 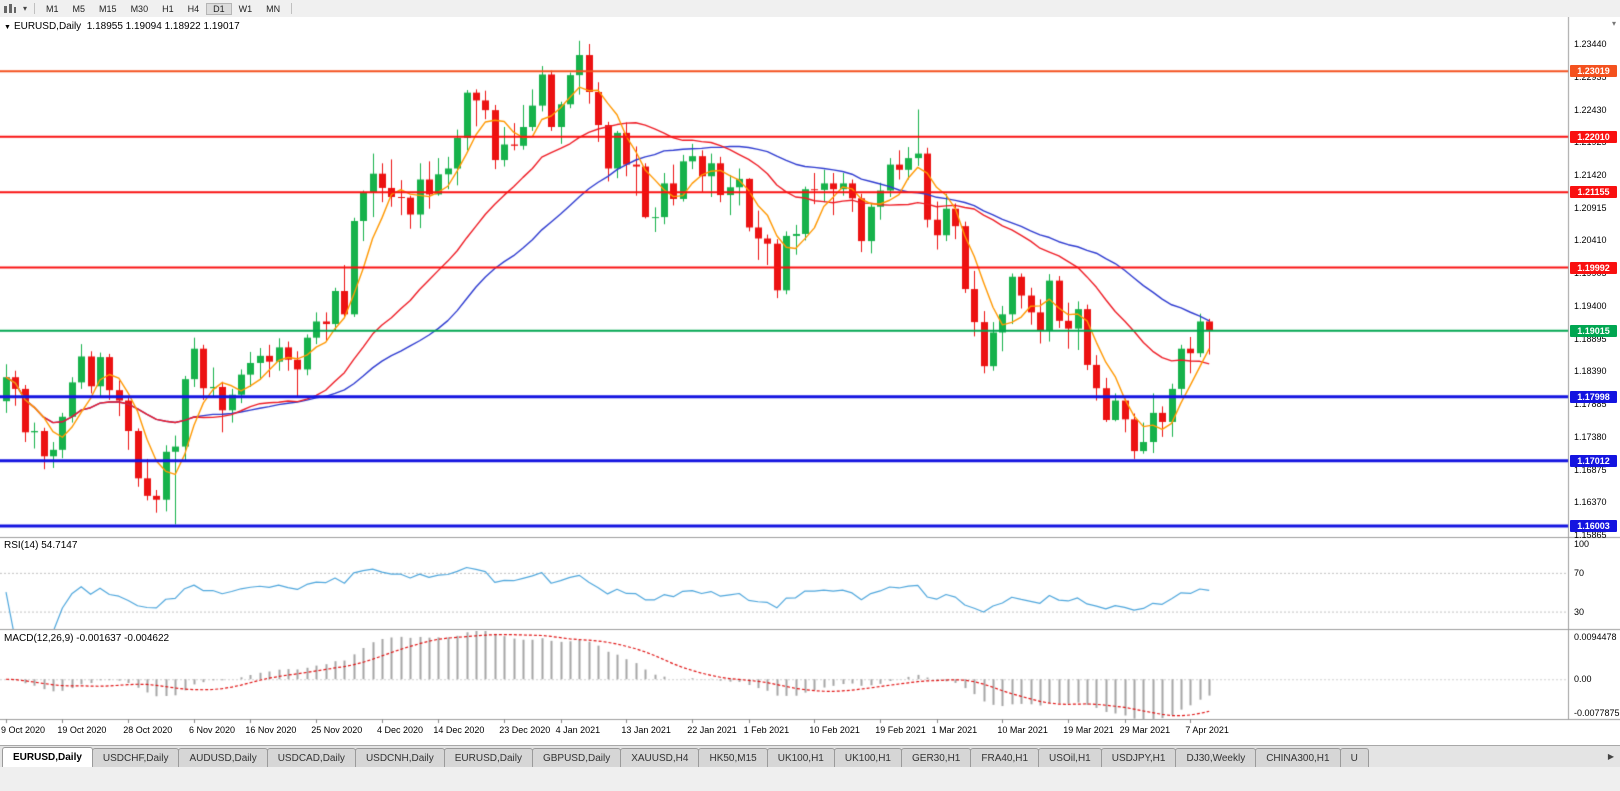 I want to click on timeframe-button-w1: W1, so click(x=245, y=8).